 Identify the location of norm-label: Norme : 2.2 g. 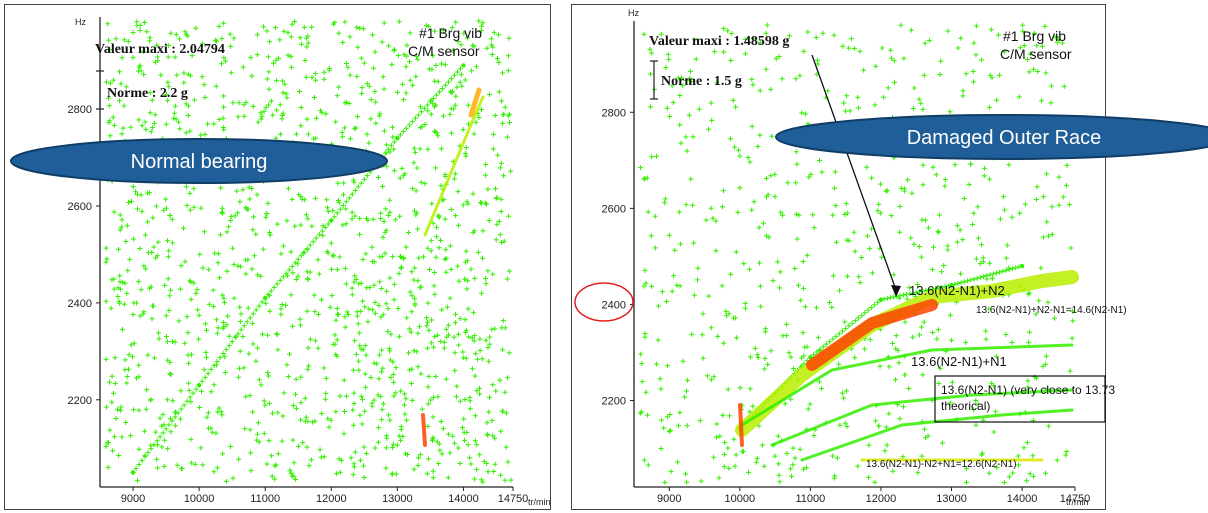
(147, 93).